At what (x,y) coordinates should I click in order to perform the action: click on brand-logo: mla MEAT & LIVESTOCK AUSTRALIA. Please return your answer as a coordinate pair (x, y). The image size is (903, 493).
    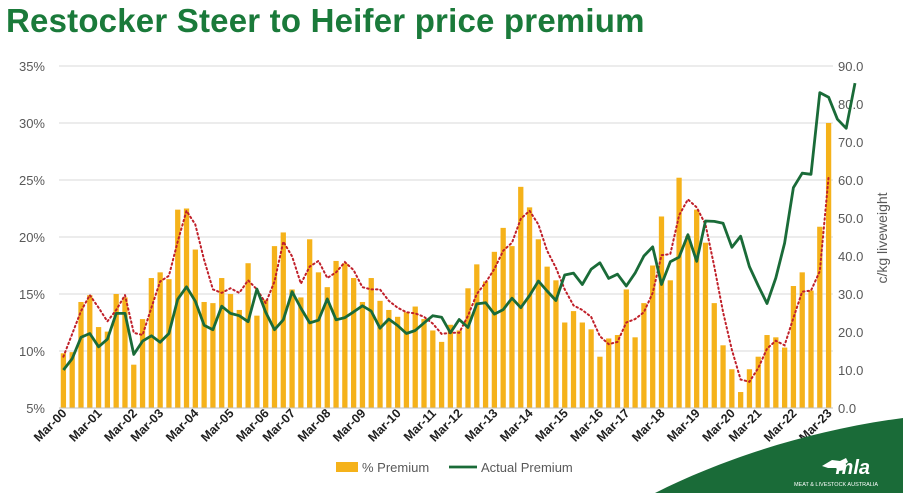
    Looking at the image, I should click on (779, 455).